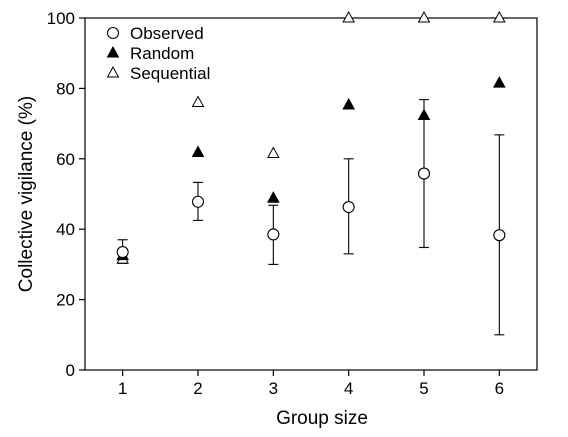  I want to click on x-tick-label: 2, so click(197, 388).